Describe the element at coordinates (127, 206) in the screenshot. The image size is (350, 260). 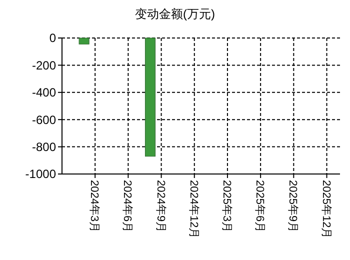
I see `x-tick-label: 2024年6月` at that location.